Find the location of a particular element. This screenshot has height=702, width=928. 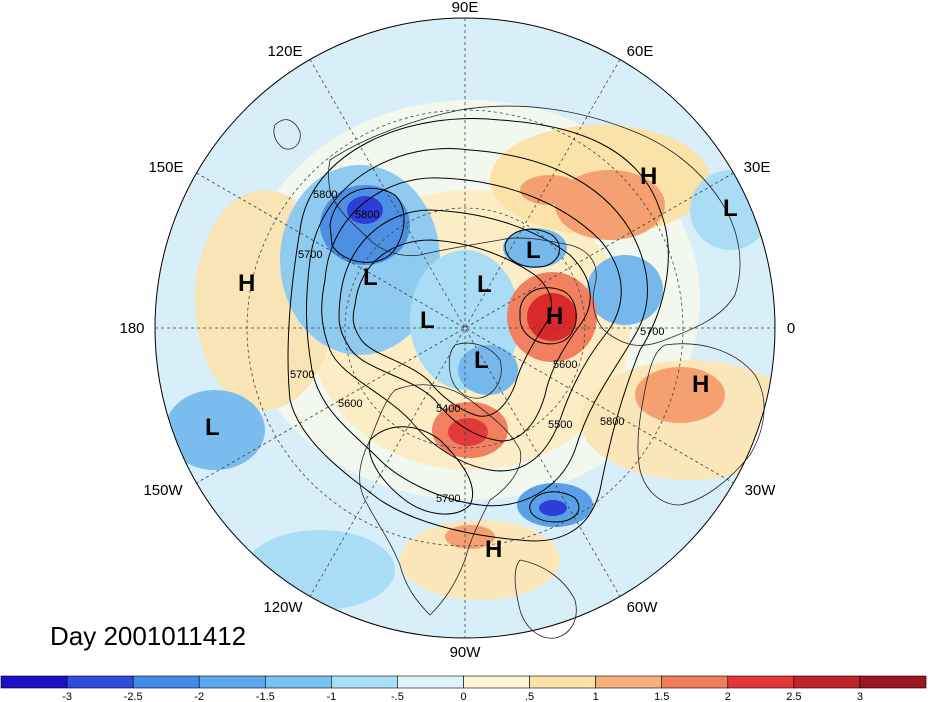

marker-high-barents: H is located at coordinates (554, 316).